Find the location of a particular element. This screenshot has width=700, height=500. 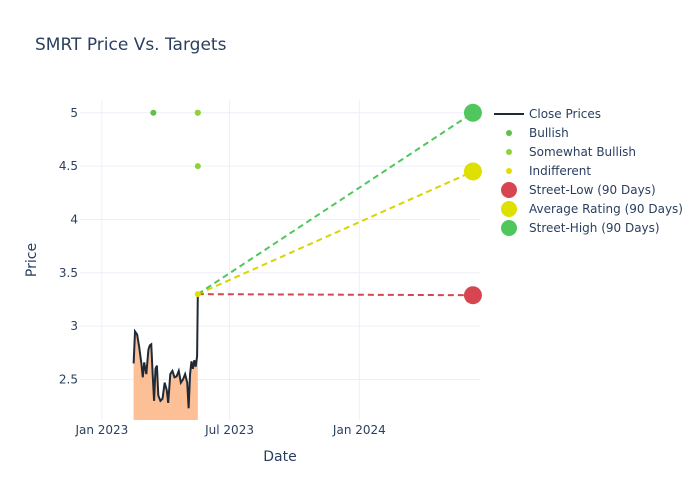

indifferent-marker is located at coordinates (197, 294).